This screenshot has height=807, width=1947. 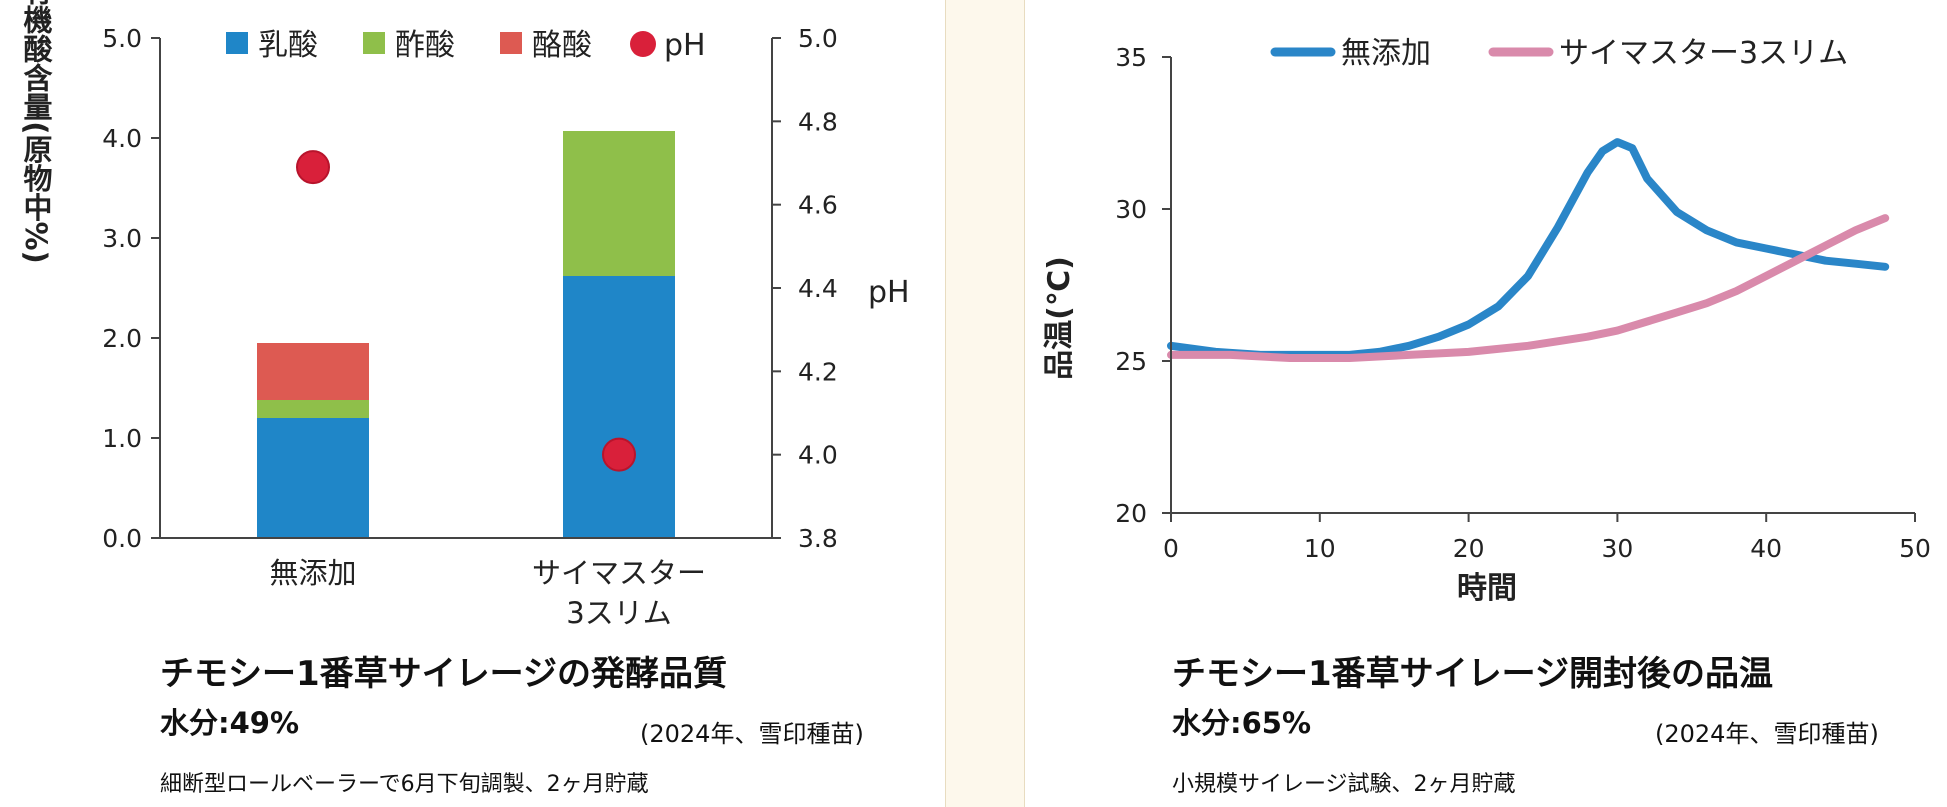 I want to click on y-tick-label: 30, so click(x=1131, y=209).